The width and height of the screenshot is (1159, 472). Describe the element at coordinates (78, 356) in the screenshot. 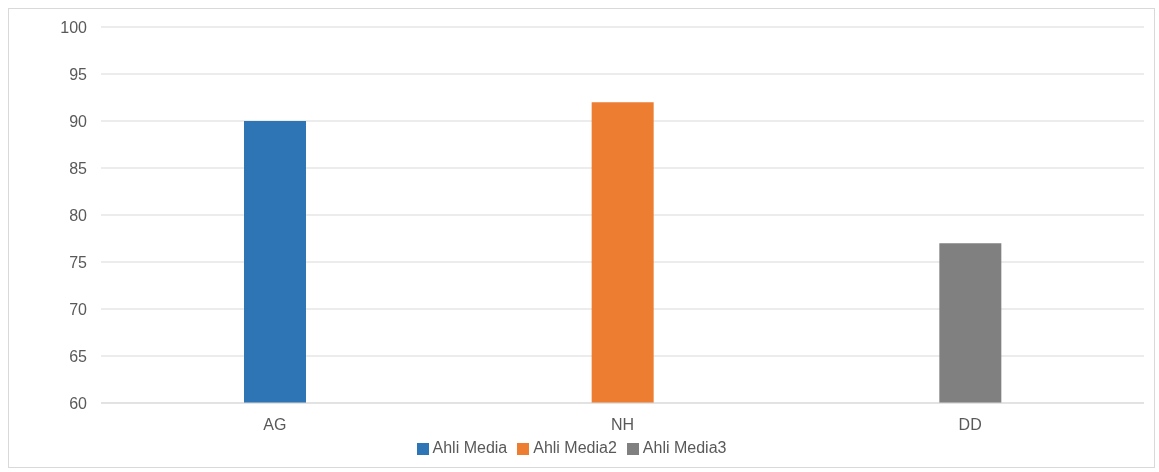

I see `y-tick-label: 65` at that location.